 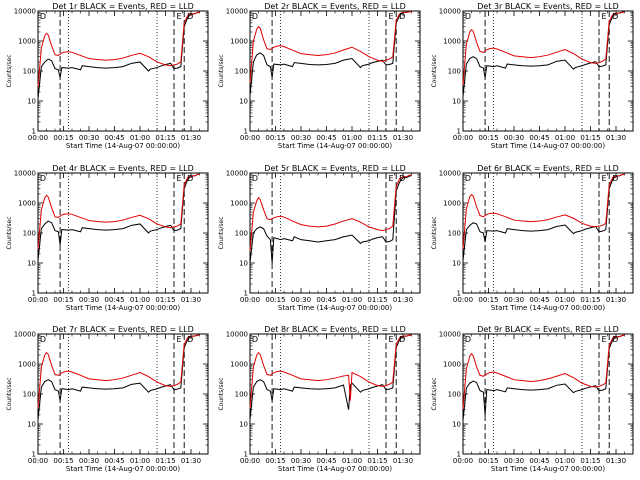 What do you see at coordinates (548, 168) in the screenshot?
I see `panel-title: Det 6r BLACK = Events, RED = LLD` at bounding box center [548, 168].